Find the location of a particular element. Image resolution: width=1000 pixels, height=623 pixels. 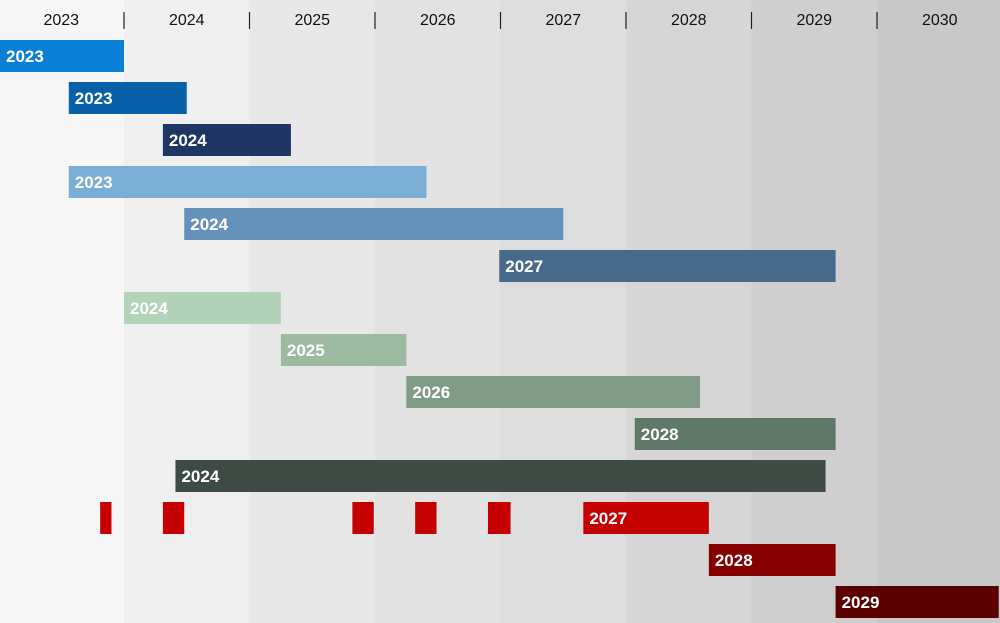

year-band-2029 is located at coordinates (814, 311).